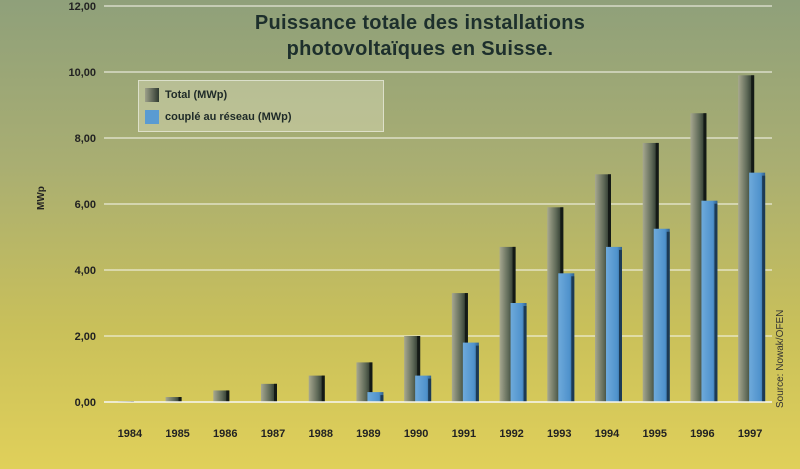 The image size is (800, 469). I want to click on x-tick-label: 1994, so click(607, 434).